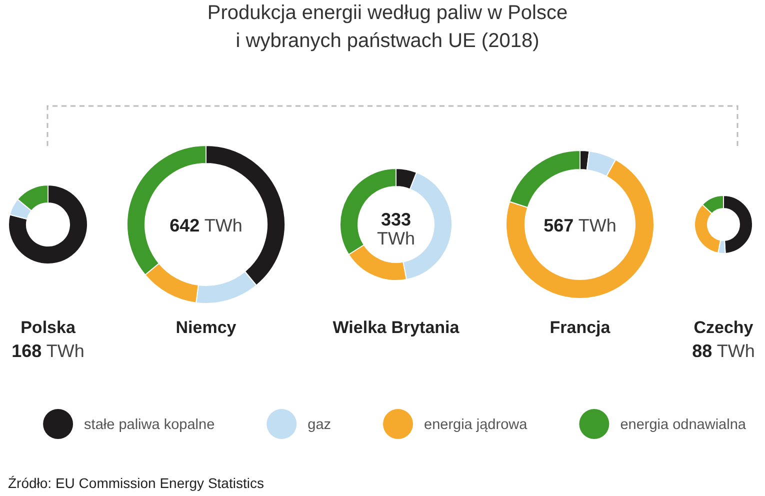  Describe the element at coordinates (396, 327) in the screenshot. I see `slice-label: Wielka Brytania` at that location.